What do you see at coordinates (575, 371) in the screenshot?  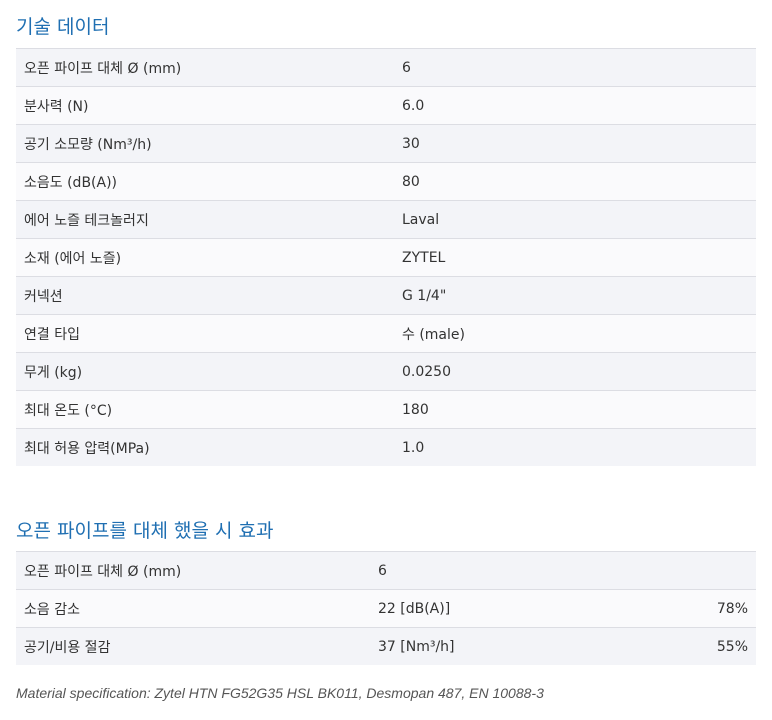 I see `cell-value: 0.0250` at bounding box center [575, 371].